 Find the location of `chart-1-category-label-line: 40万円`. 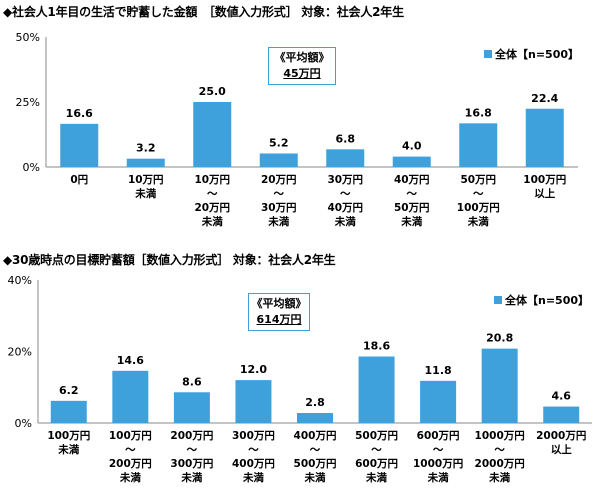

chart-1-category-label-line: 40万円 is located at coordinates (345, 208).